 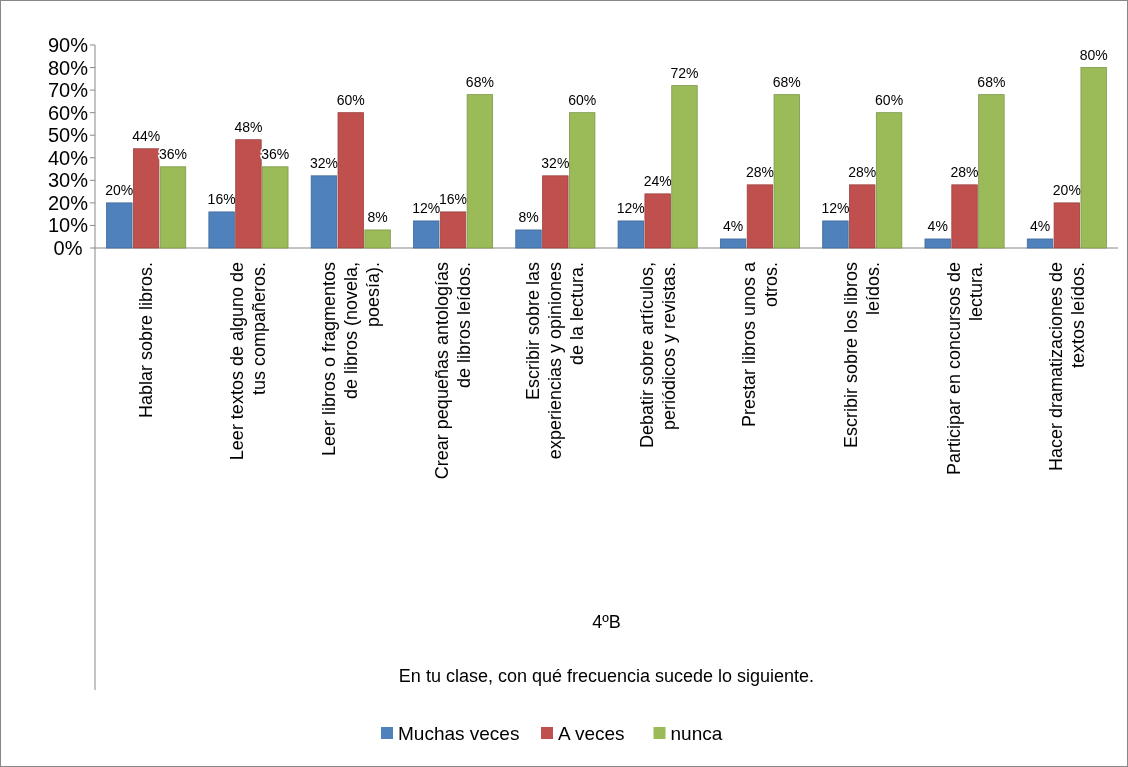 What do you see at coordinates (68, 112) in the screenshot?
I see `y-tick-label: 60%` at bounding box center [68, 112].